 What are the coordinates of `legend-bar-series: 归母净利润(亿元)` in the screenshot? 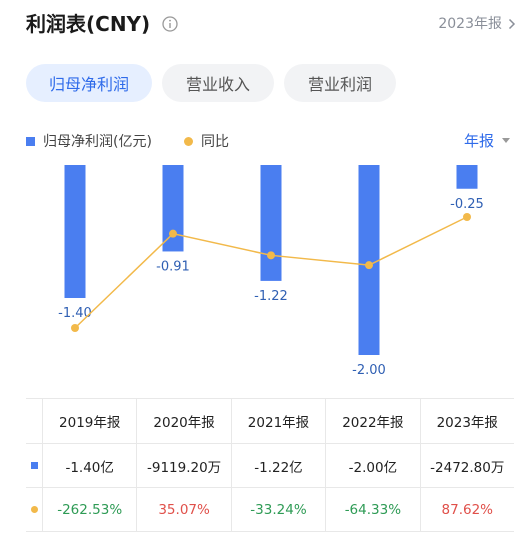 It's located at (89, 141).